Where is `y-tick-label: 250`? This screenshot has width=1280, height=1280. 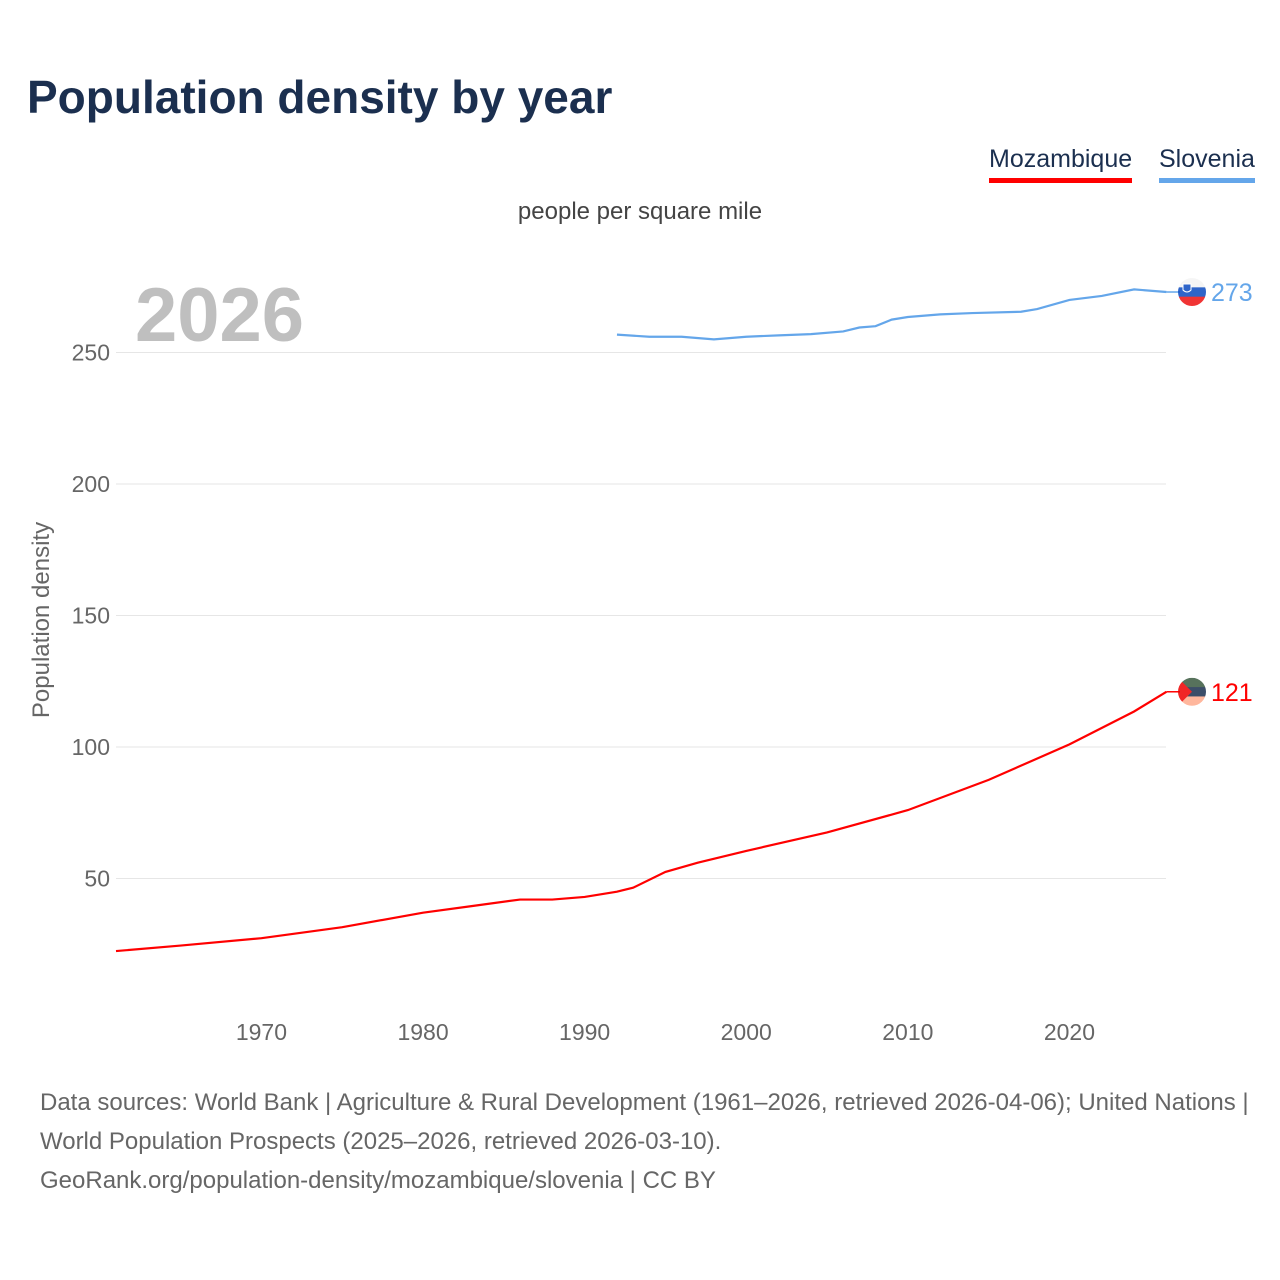 y-tick-label: 250 is located at coordinates (91, 353).